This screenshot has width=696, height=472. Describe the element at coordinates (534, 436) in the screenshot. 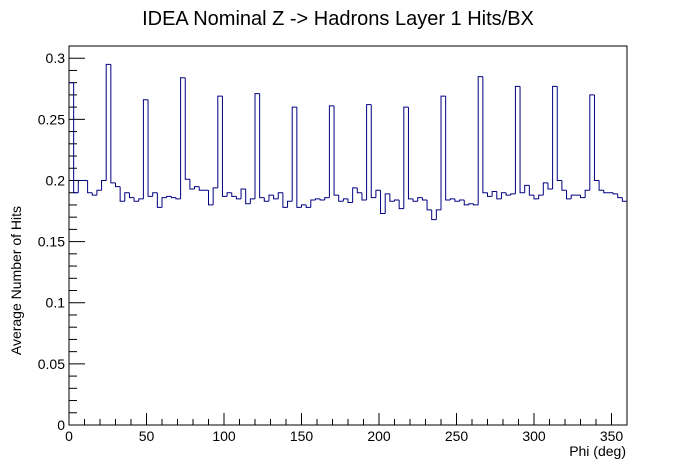

I see `x-tick-label: 300` at that location.